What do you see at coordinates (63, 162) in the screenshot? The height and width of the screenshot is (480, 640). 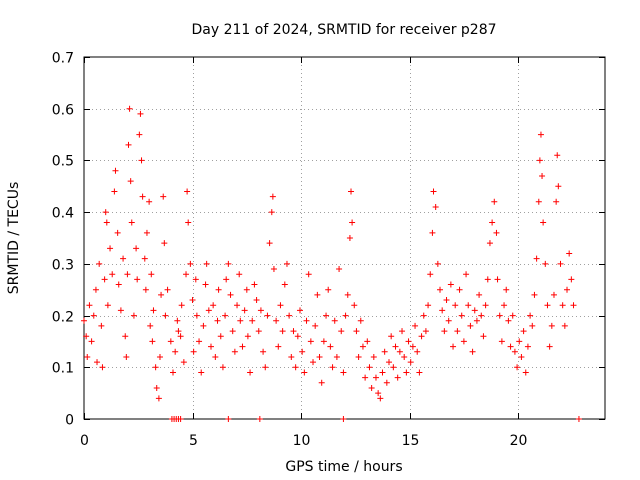 I see `y-tick-label: 0.5` at bounding box center [63, 162].